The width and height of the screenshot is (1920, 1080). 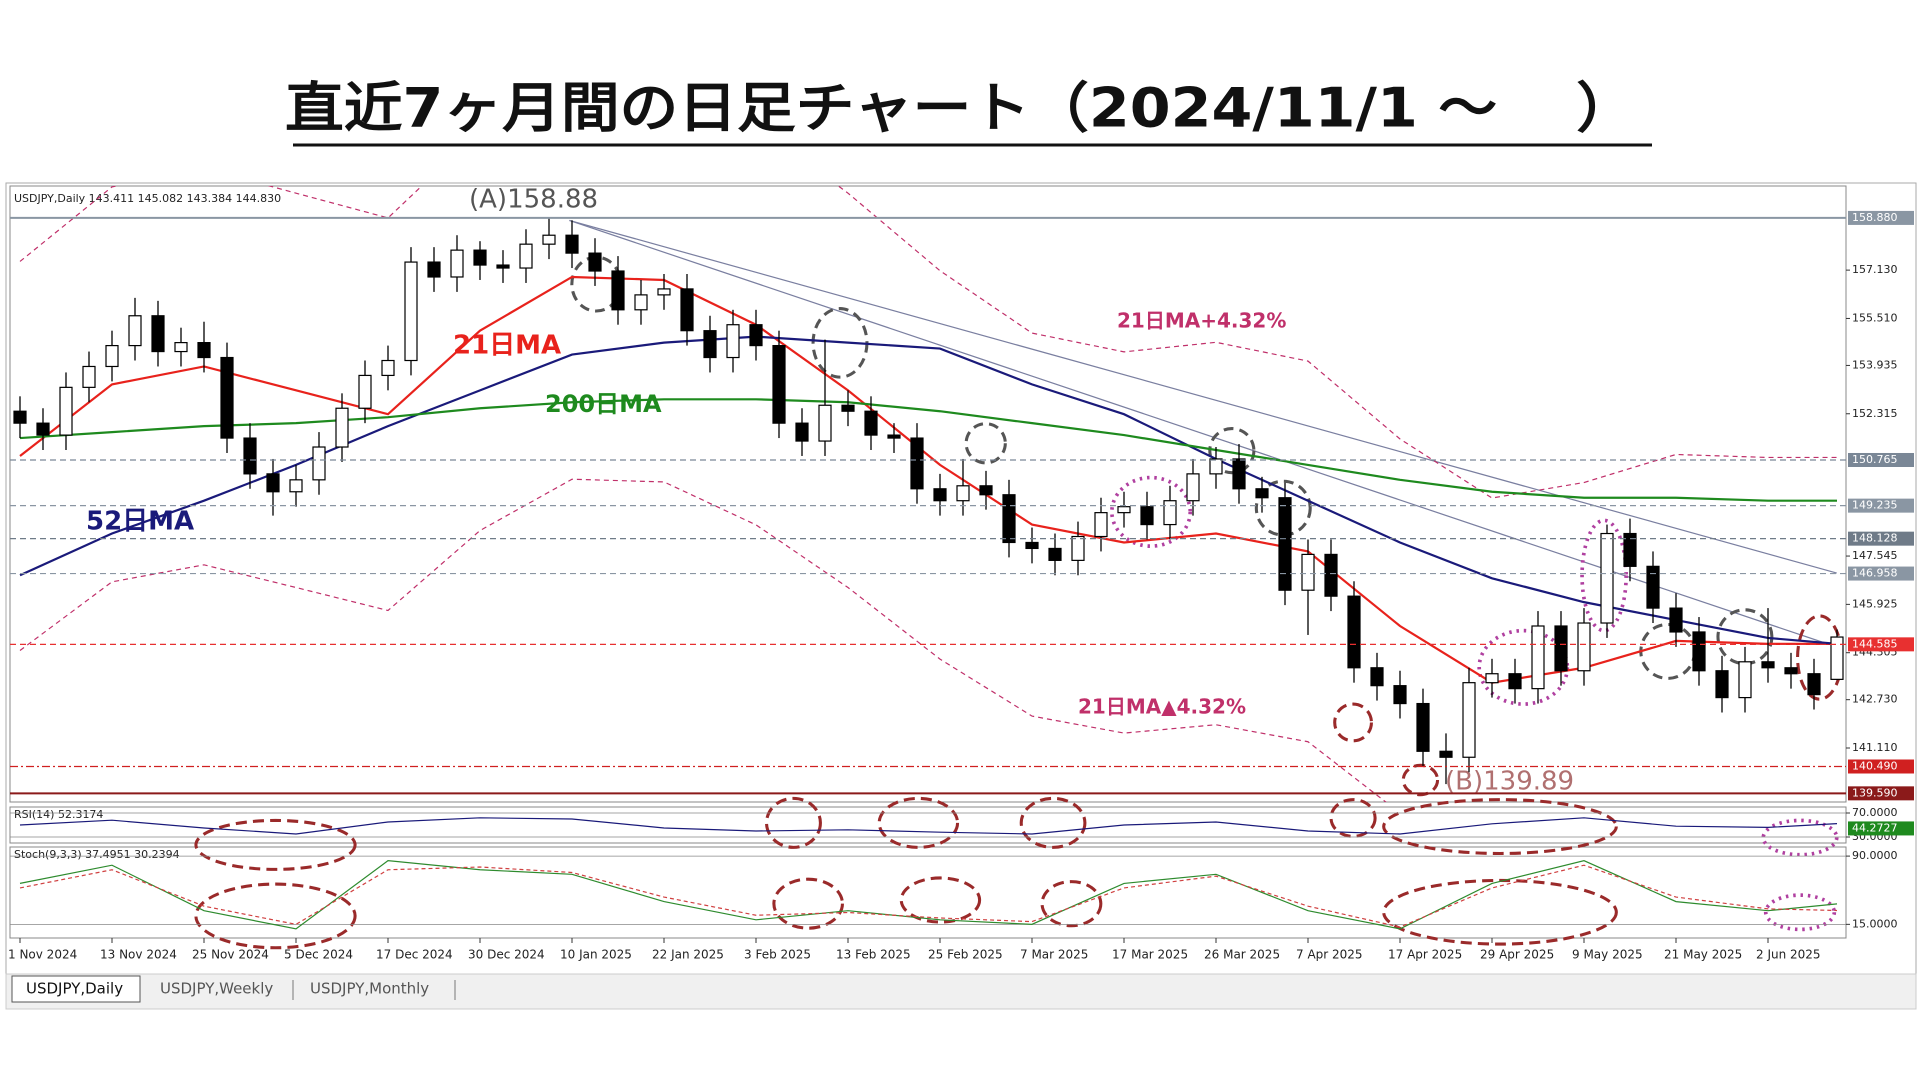 I want to click on x-tick-label: 22 Jan 2025, so click(x=688, y=955).